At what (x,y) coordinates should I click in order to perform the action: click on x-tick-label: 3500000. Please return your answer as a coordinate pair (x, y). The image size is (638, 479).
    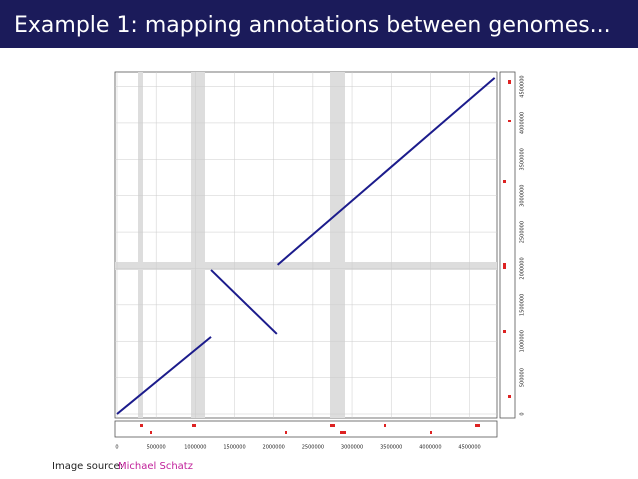
    Looking at the image, I should click on (391, 448).